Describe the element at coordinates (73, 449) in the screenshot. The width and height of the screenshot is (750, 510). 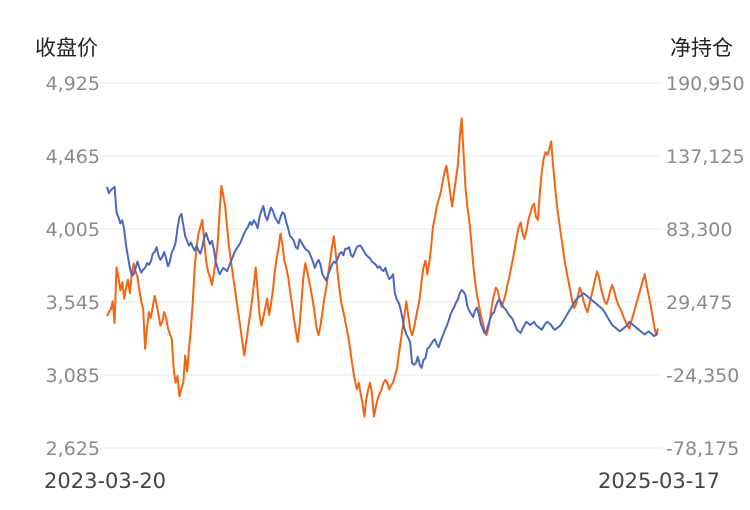
I see `left-tick-label: 2,625` at that location.